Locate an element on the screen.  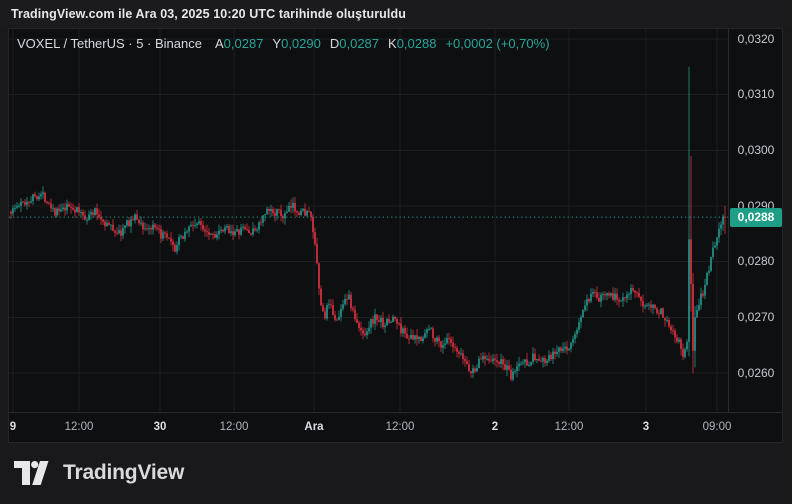
time-axis-label: 30 is located at coordinates (160, 427).